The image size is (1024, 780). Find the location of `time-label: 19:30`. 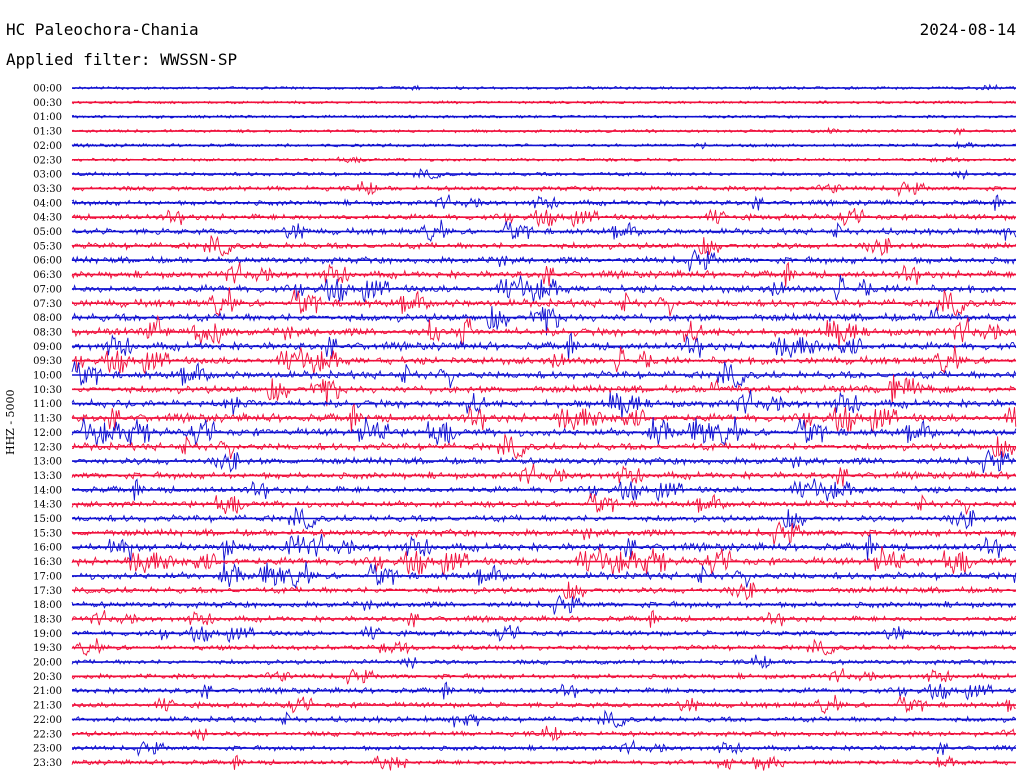

time-label: 19:30 is located at coordinates (47, 648).